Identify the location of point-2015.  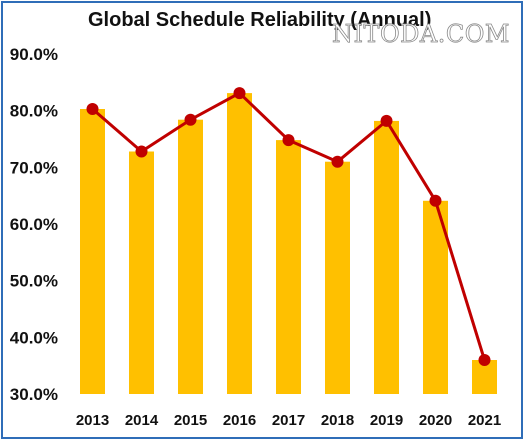
(190, 119).